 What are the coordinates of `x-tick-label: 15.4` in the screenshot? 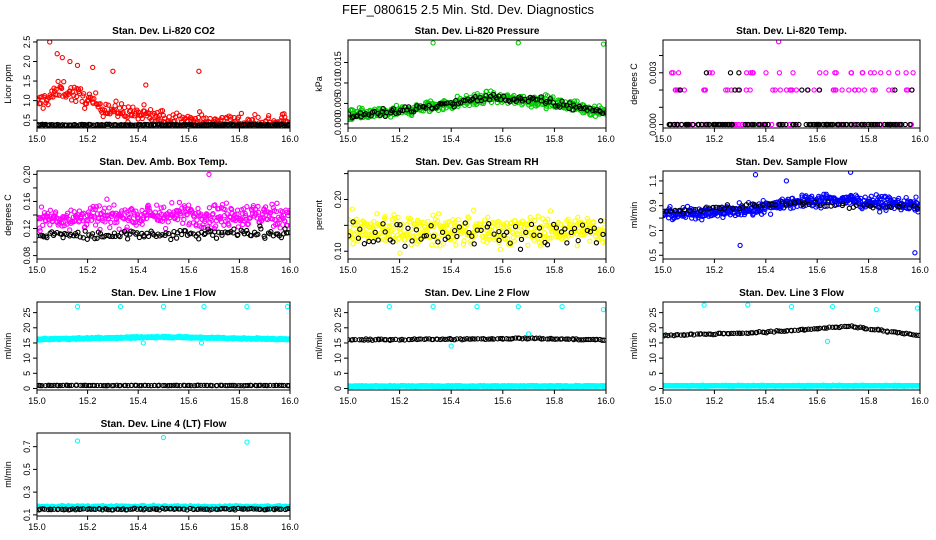 It's located at (451, 270).